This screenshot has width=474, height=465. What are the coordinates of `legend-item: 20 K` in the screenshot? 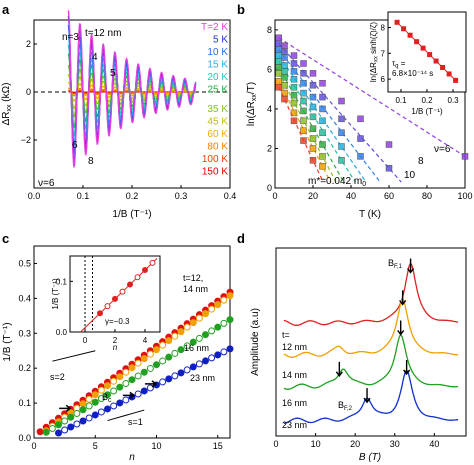 It's located at (217, 77).